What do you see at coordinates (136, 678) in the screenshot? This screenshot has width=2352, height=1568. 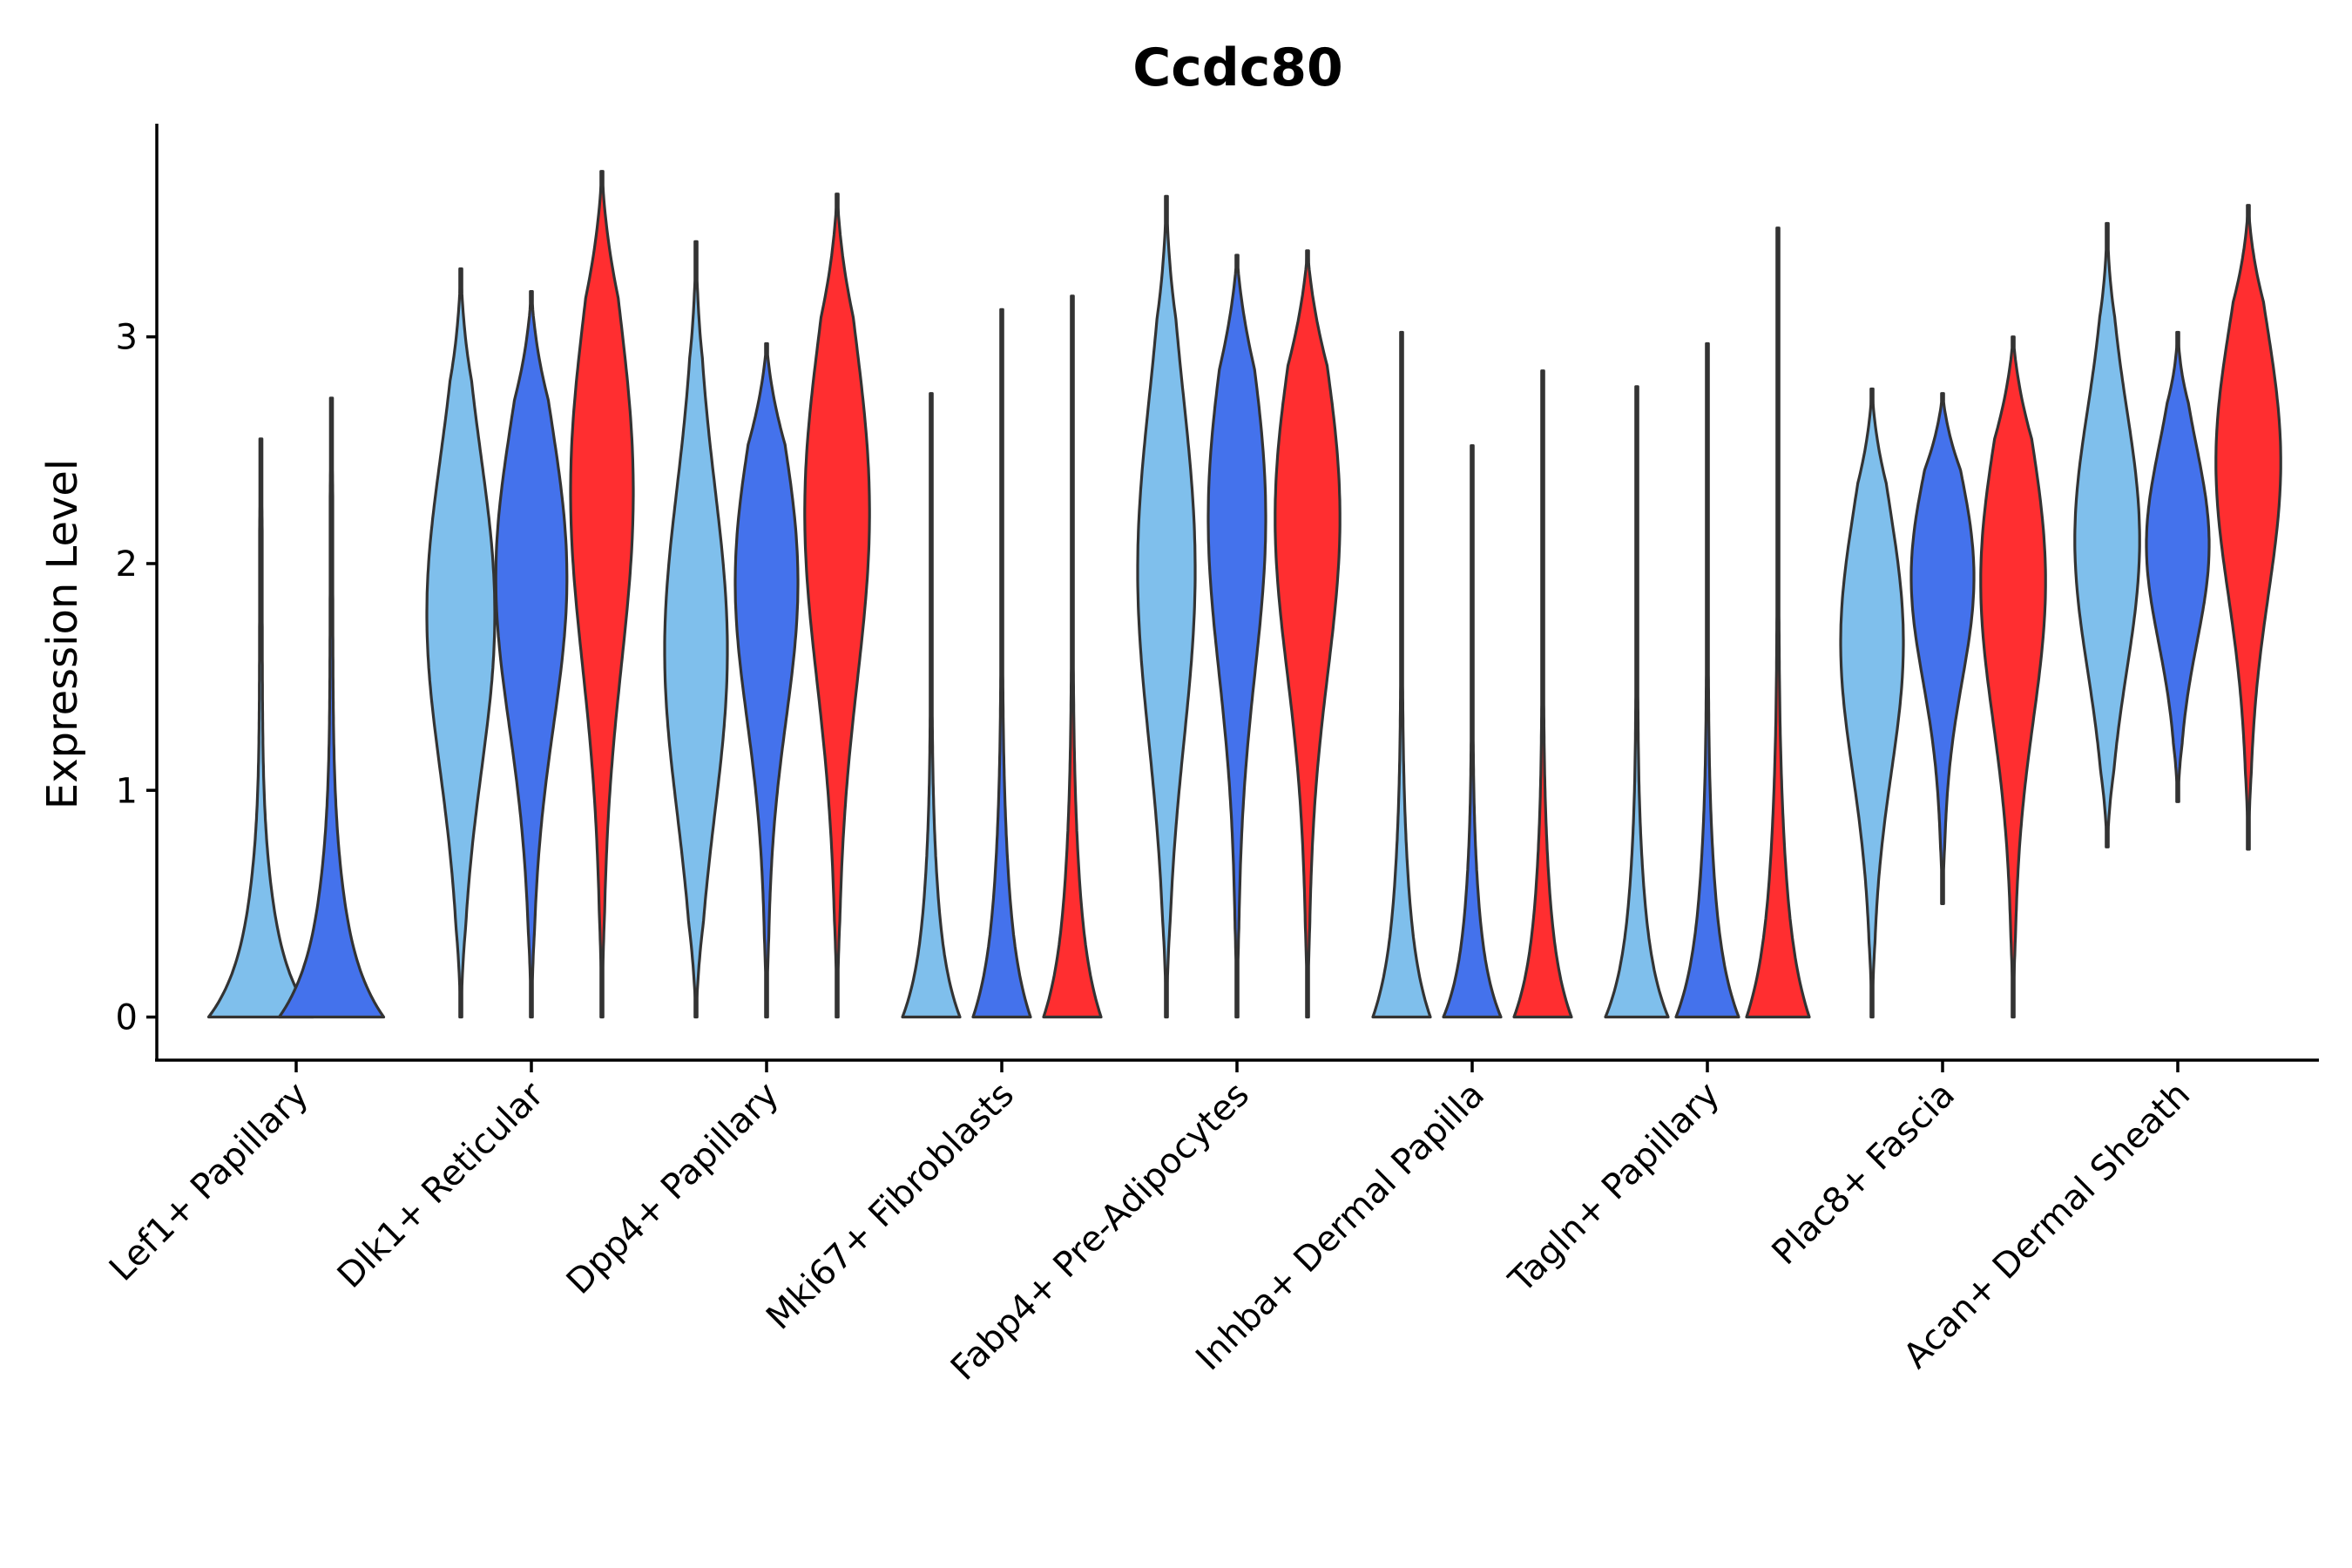 I see `y-ticks: 0 1 2 3` at bounding box center [136, 678].